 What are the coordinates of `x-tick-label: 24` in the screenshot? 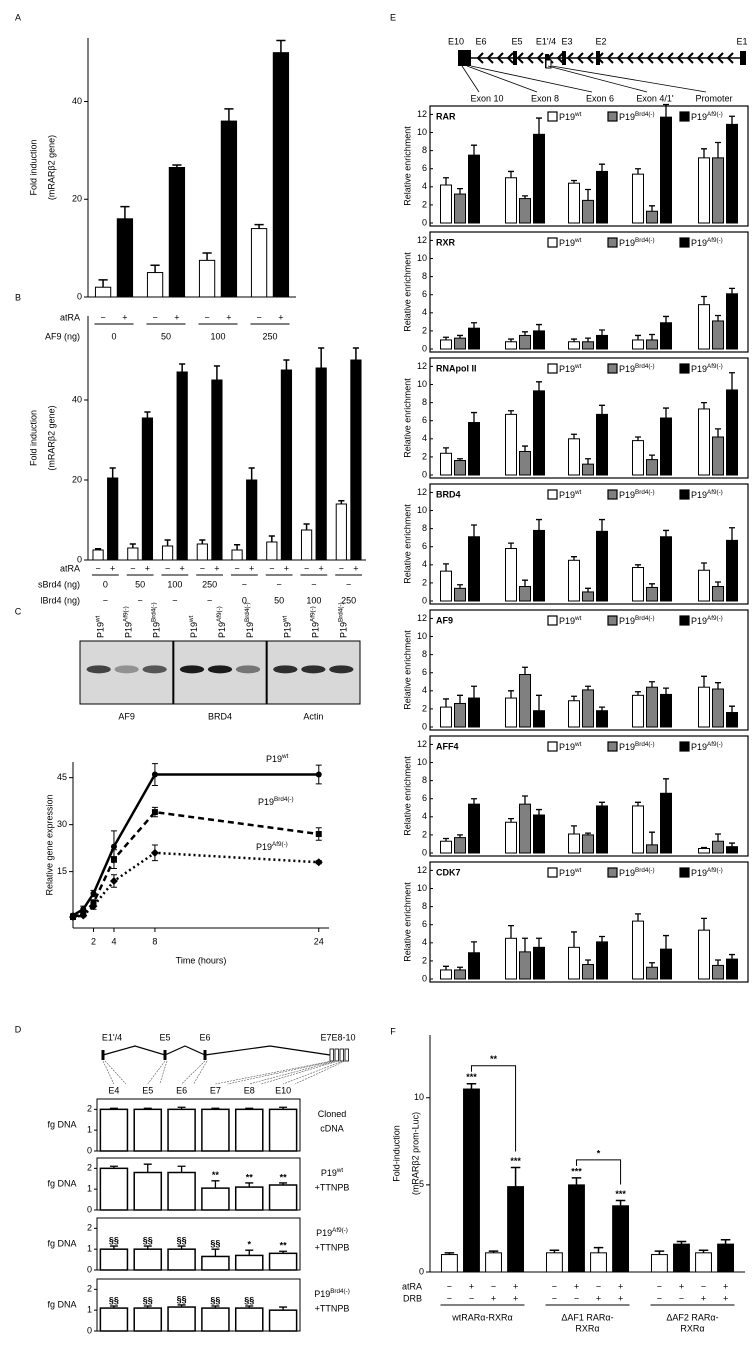 It's located at (319, 941).